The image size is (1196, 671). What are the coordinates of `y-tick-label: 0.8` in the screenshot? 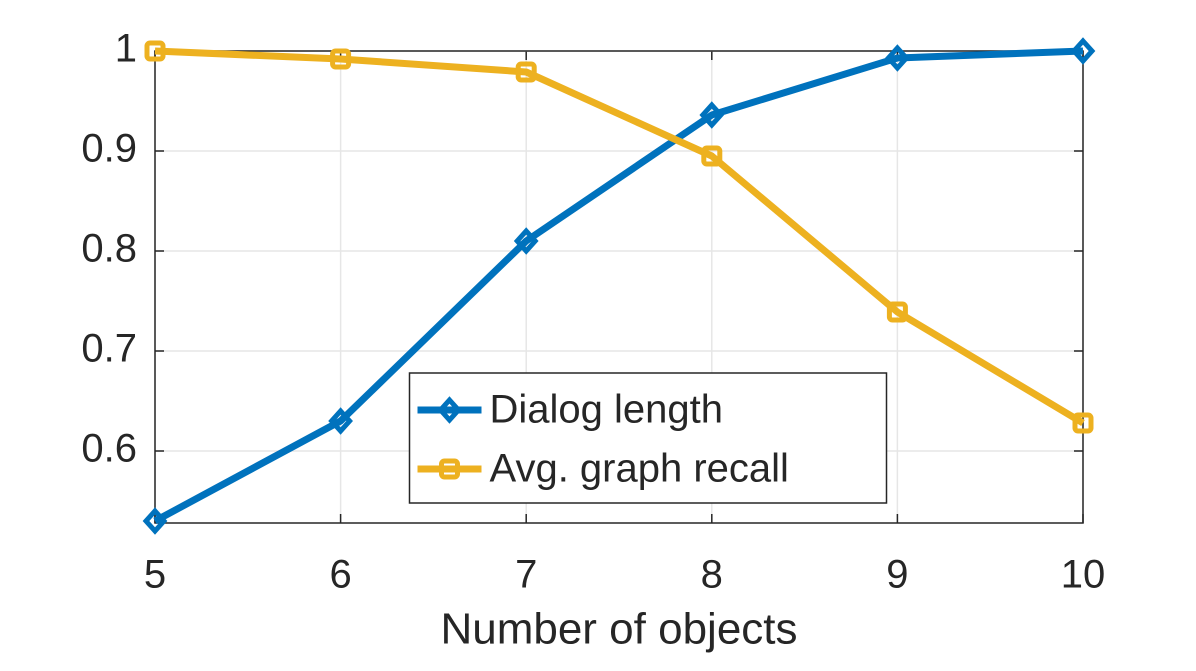 It's located at (109, 249).